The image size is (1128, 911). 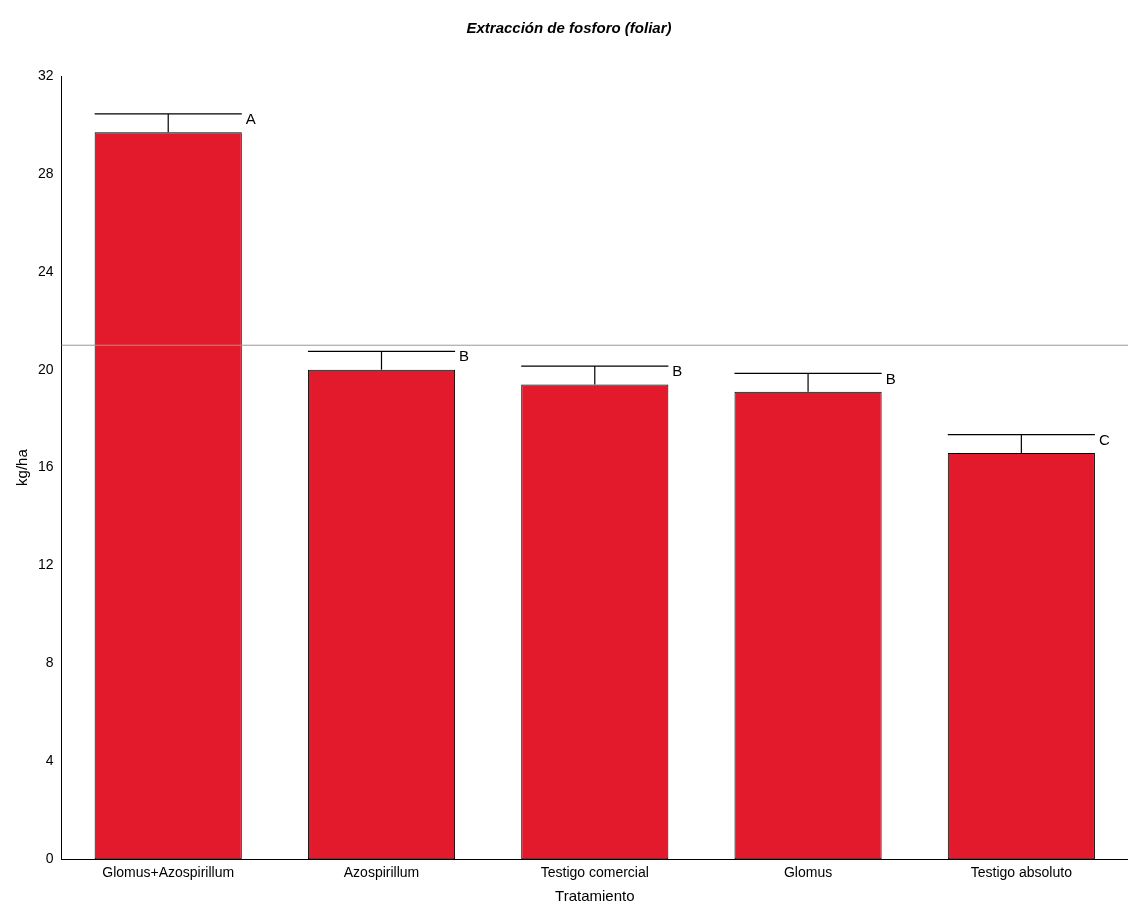 What do you see at coordinates (45, 368) in the screenshot?
I see `y-tick-label: 20` at bounding box center [45, 368].